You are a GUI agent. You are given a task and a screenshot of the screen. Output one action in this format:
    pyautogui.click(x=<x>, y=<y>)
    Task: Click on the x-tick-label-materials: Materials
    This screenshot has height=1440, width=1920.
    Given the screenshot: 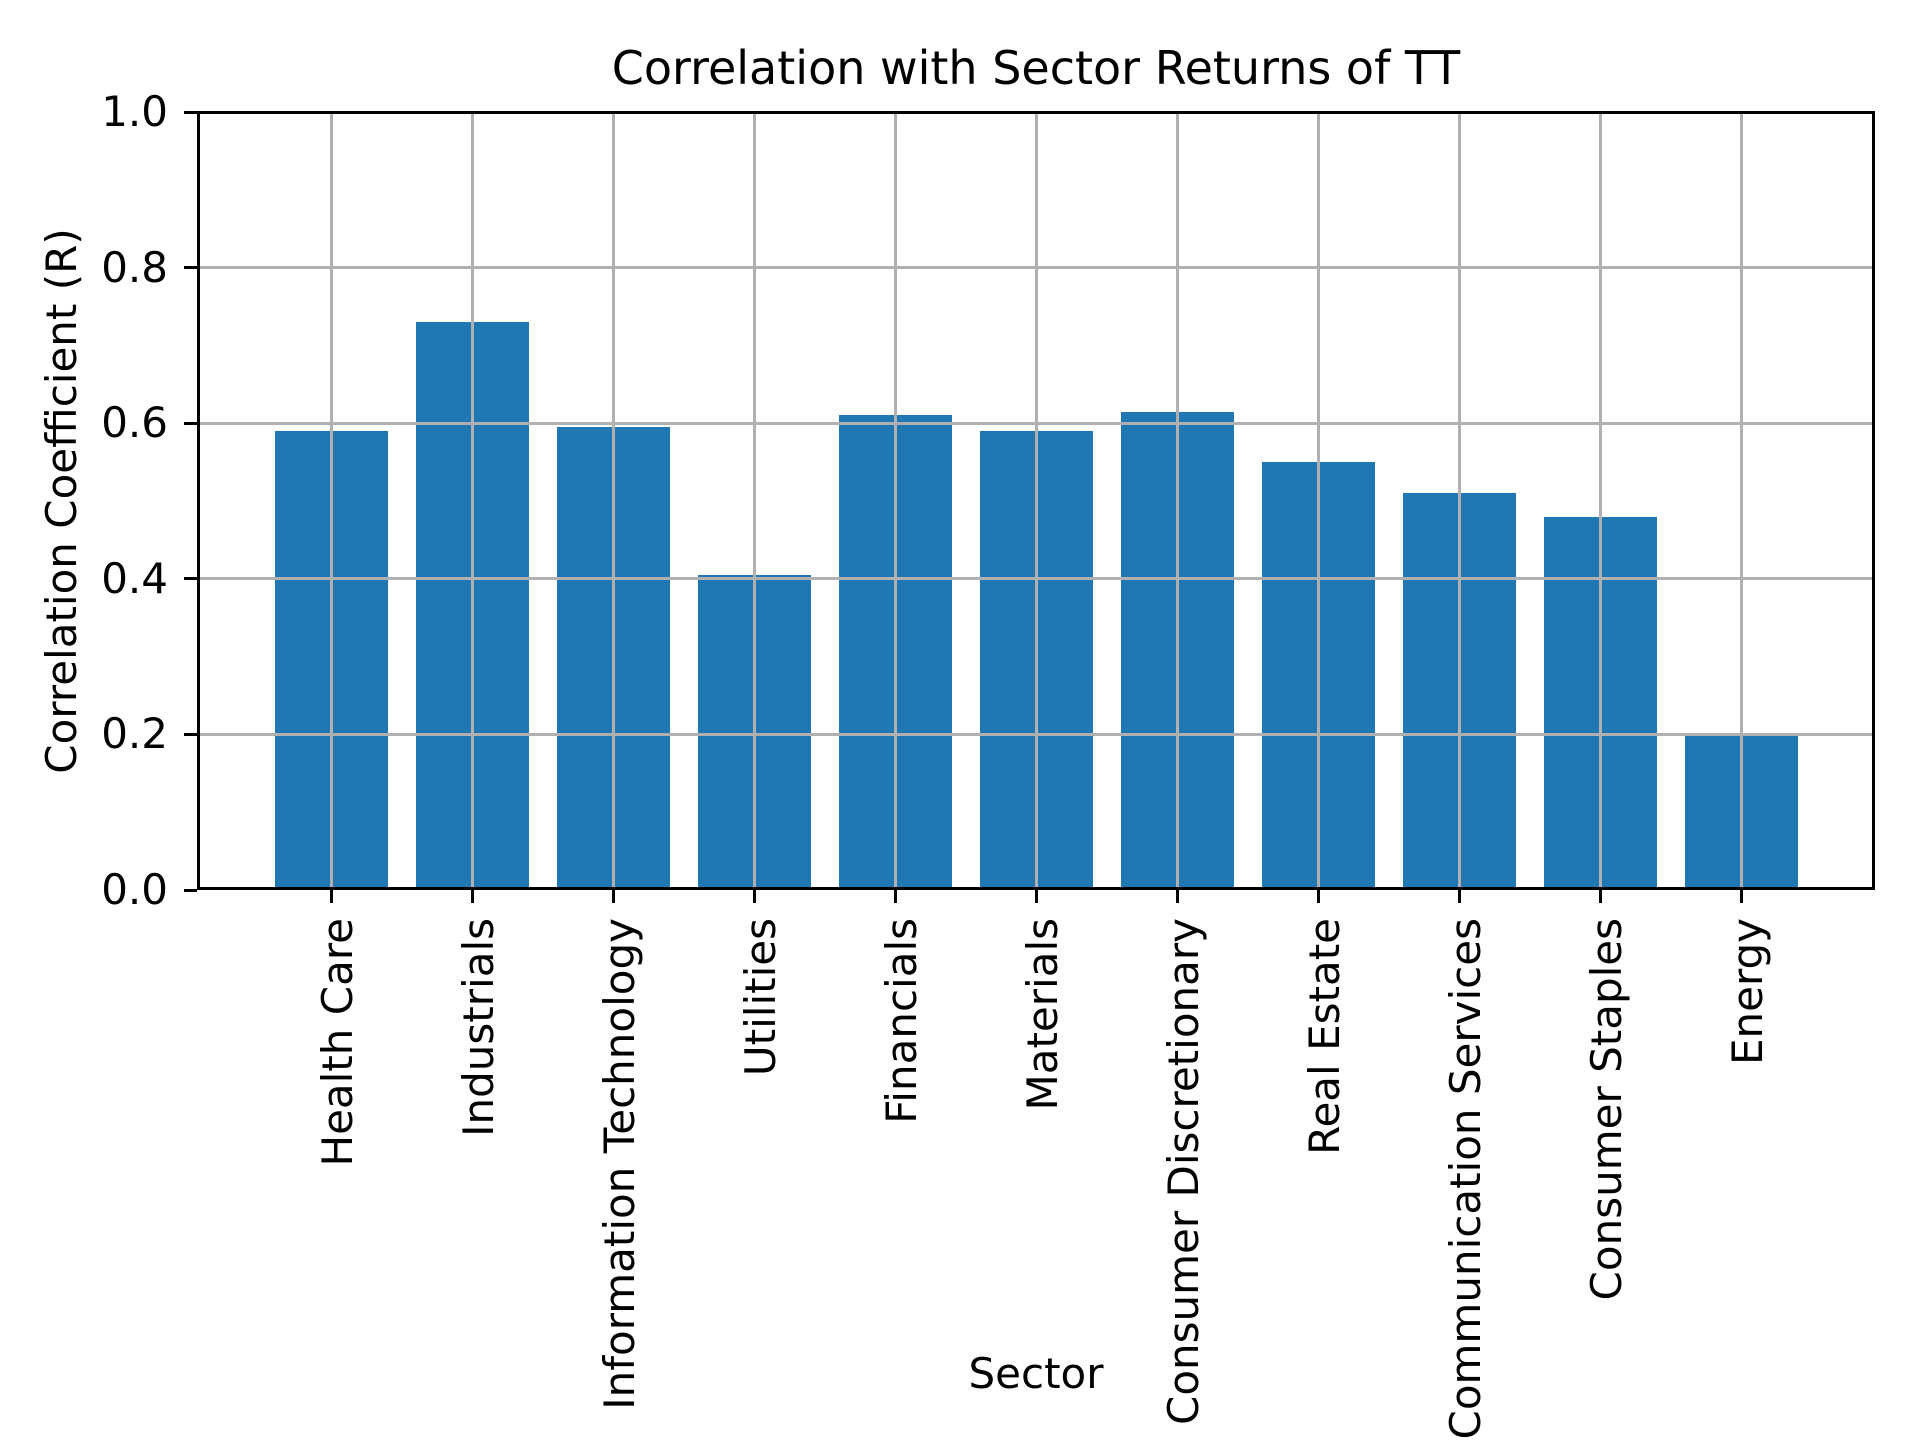 What is the action you would take?
    pyautogui.click(x=1042, y=1014)
    